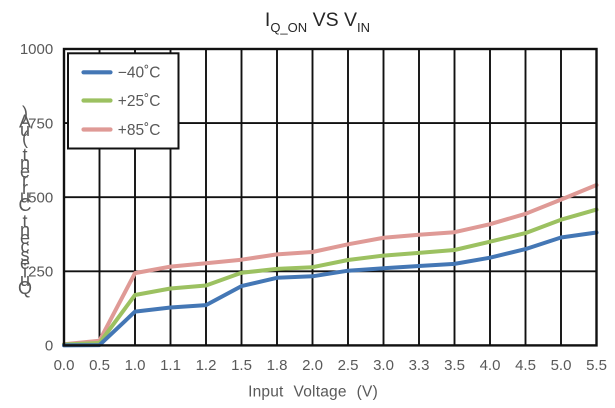  What do you see at coordinates (241, 365) in the screenshot?
I see `svg-text: 1.5` at bounding box center [241, 365].